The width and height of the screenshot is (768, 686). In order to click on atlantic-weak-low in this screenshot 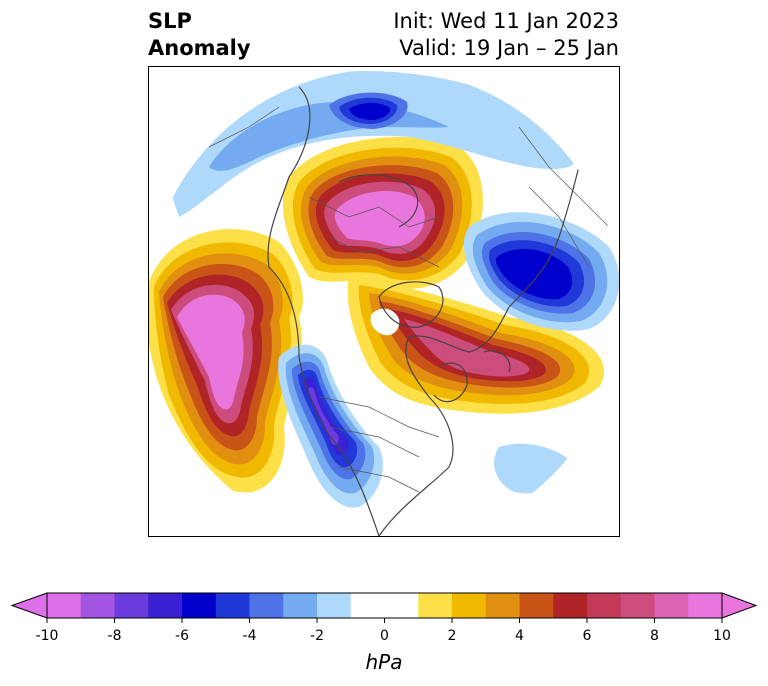, I will do `click(534, 468)`.